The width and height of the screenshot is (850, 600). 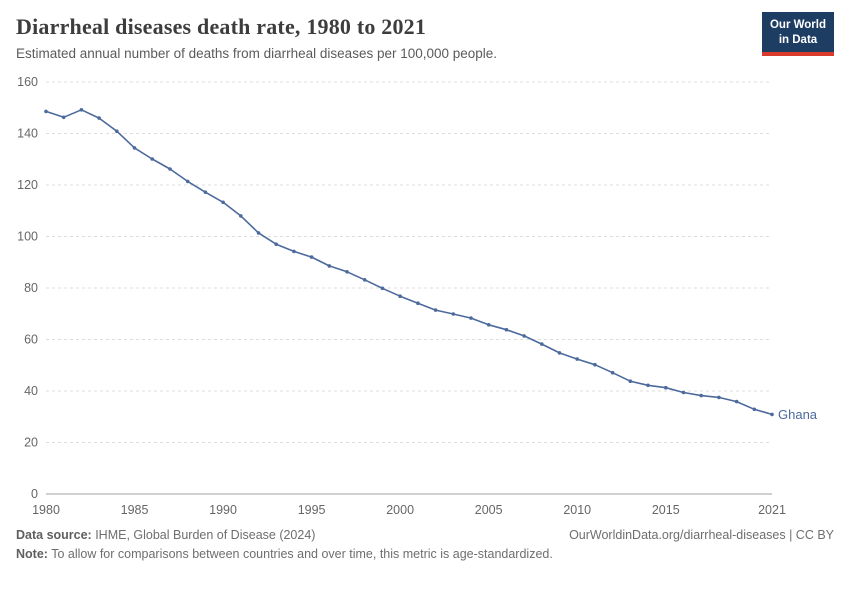 I want to click on x-tick-label: 2021, so click(x=772, y=510).